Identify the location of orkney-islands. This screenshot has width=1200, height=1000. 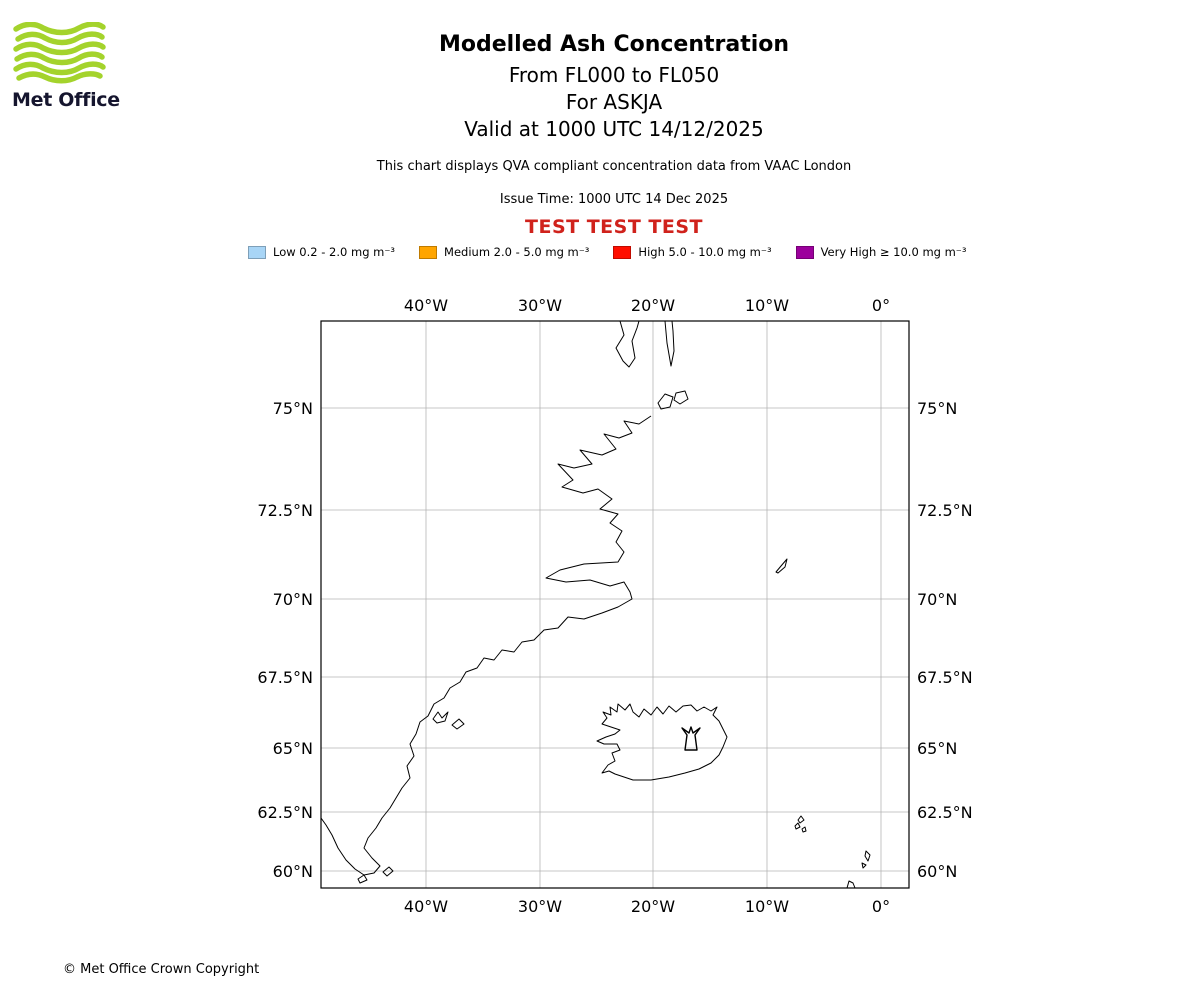
(851, 884).